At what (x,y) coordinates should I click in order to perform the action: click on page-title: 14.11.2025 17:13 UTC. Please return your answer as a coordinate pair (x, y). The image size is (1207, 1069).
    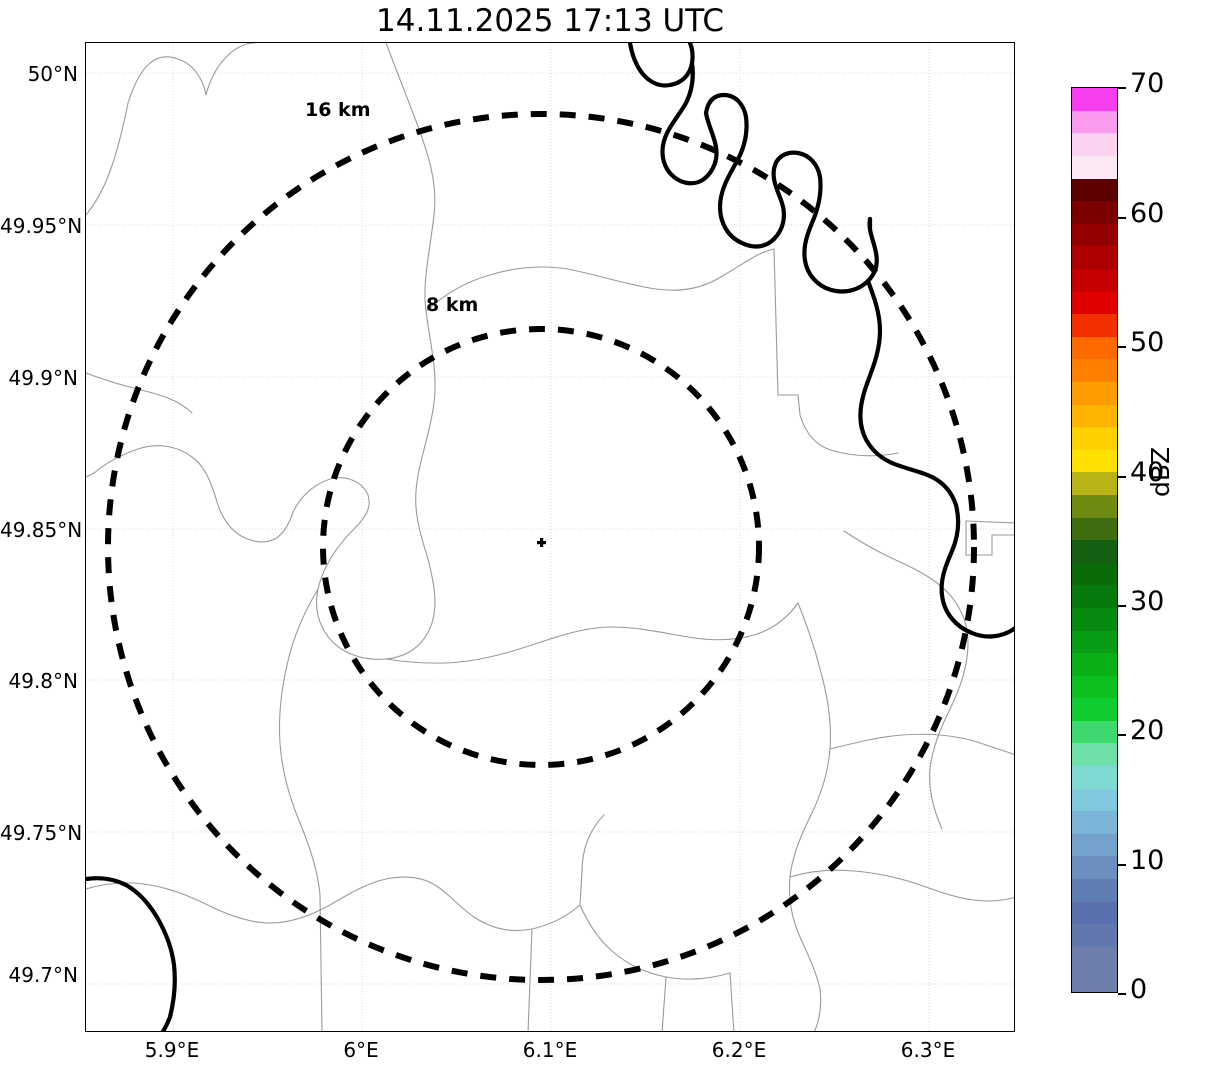
    Looking at the image, I should click on (550, 21).